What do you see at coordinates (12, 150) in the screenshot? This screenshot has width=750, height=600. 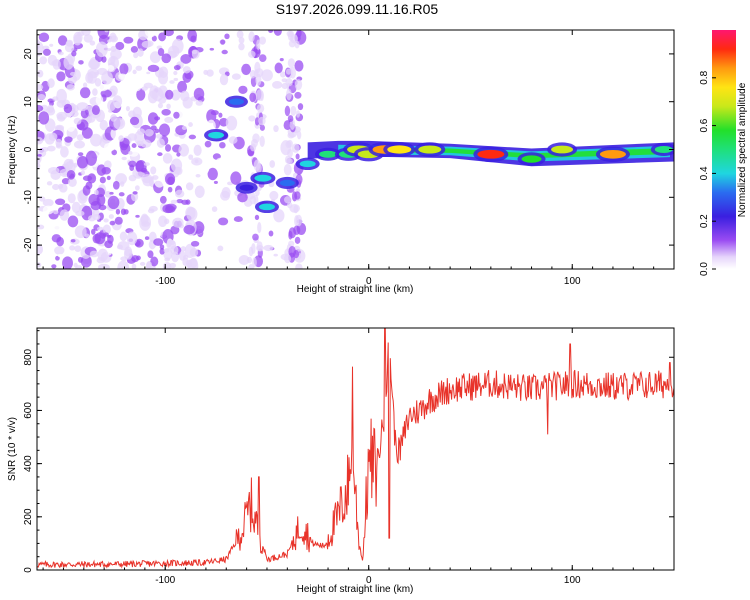 I see `spectrogram-ylabel: Frequency (Hz)` at bounding box center [12, 150].